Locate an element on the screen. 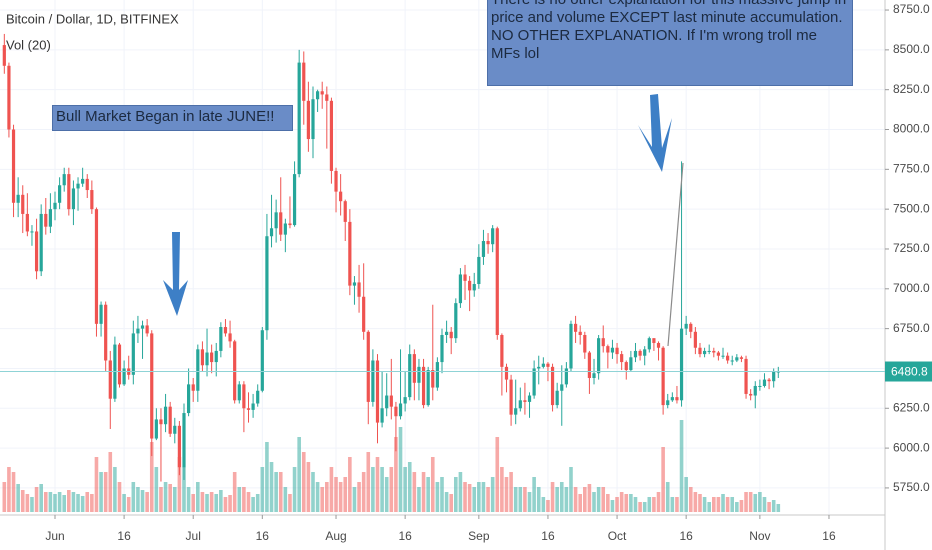 The width and height of the screenshot is (932, 550). y-tick-label: 7750.0 is located at coordinates (911, 169).